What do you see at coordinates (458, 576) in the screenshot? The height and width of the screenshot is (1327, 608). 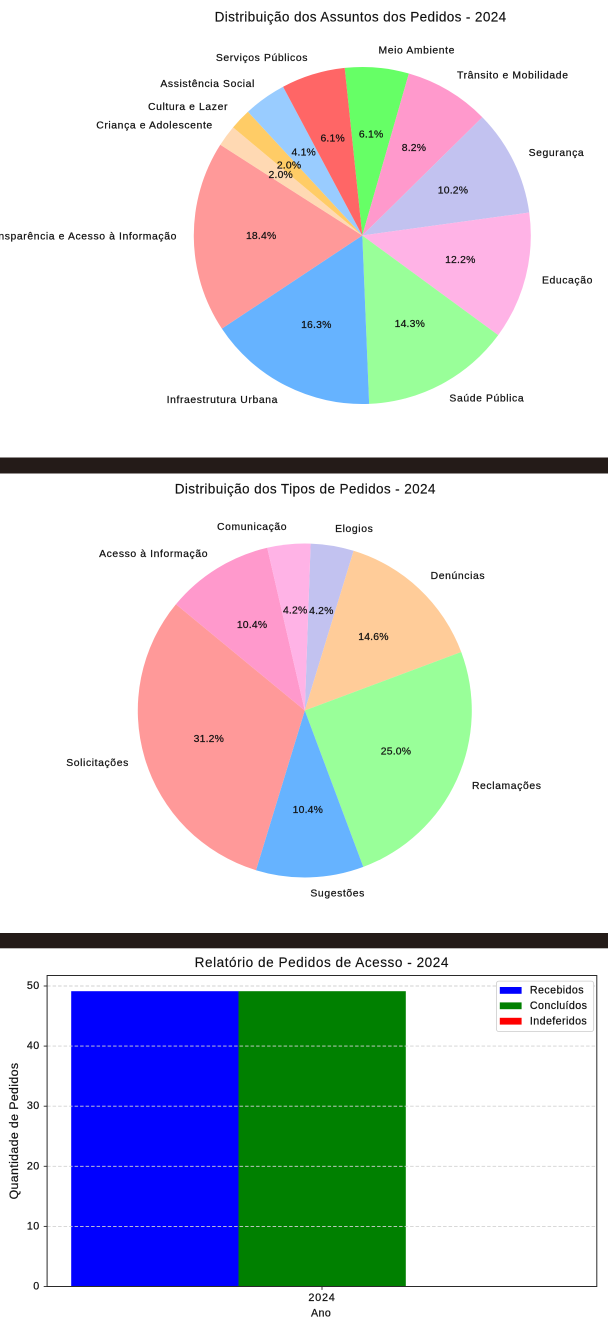 I see `svg-text: Denúncias` at bounding box center [458, 576].